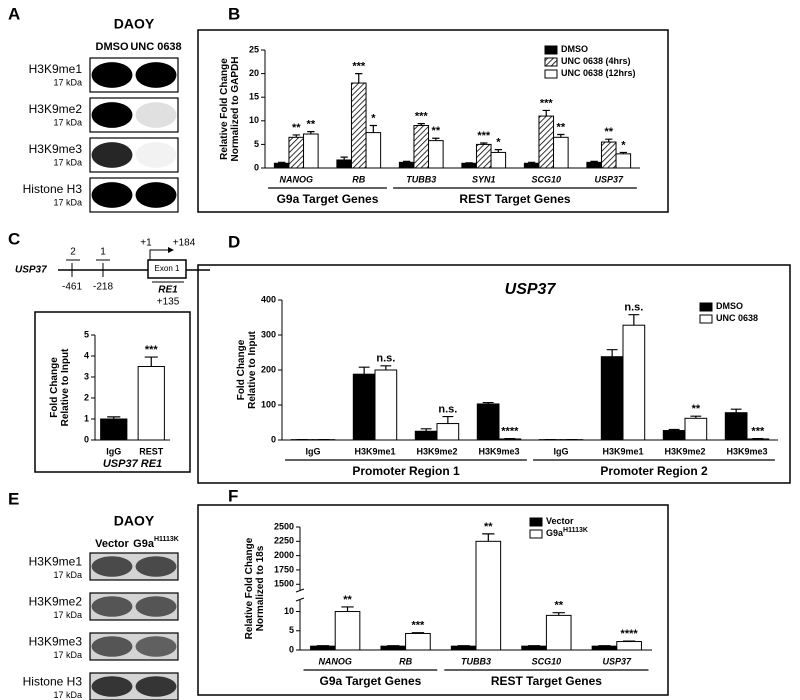 The width and height of the screenshot is (800, 700). Describe the element at coordinates (134, 24) in the screenshot. I see `blot-title: DAOY` at that location.